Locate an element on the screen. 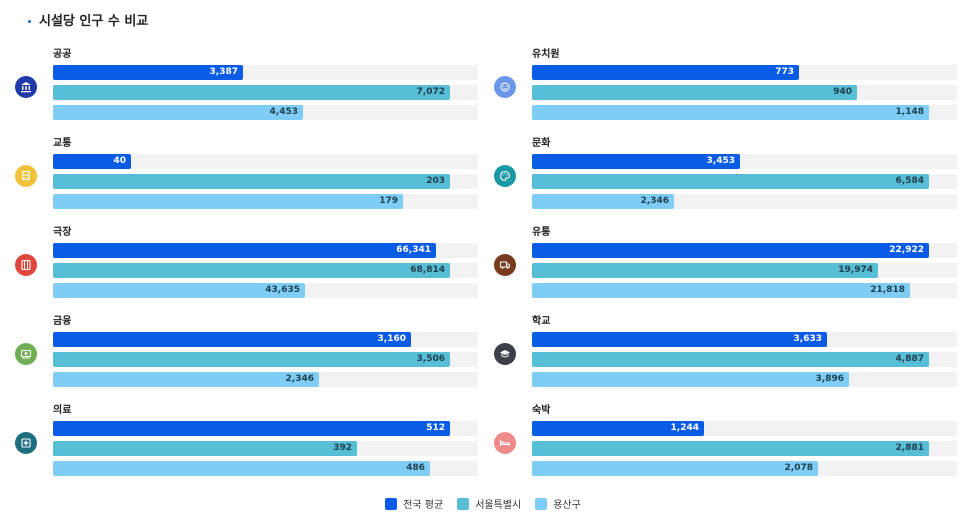 The image size is (966, 521). bar-value-label: 19,974 is located at coordinates (855, 270).